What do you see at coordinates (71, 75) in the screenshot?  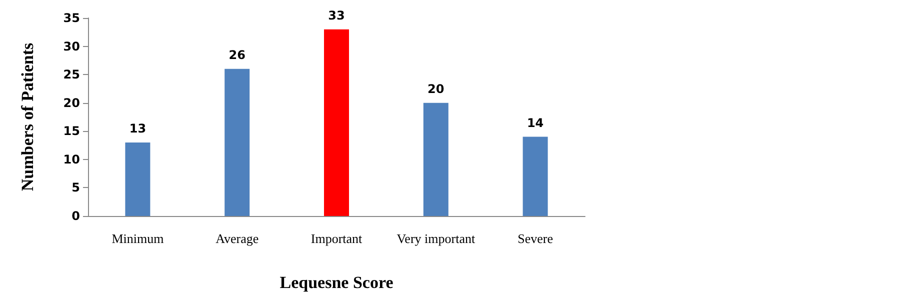 I see `y-tick-label: 25` at bounding box center [71, 75].